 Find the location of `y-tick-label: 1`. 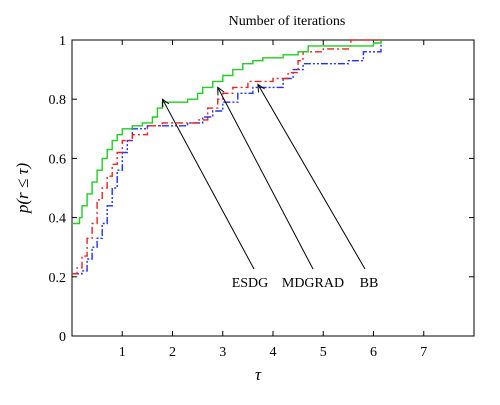

y-tick-label: 1 is located at coordinates (62, 41).